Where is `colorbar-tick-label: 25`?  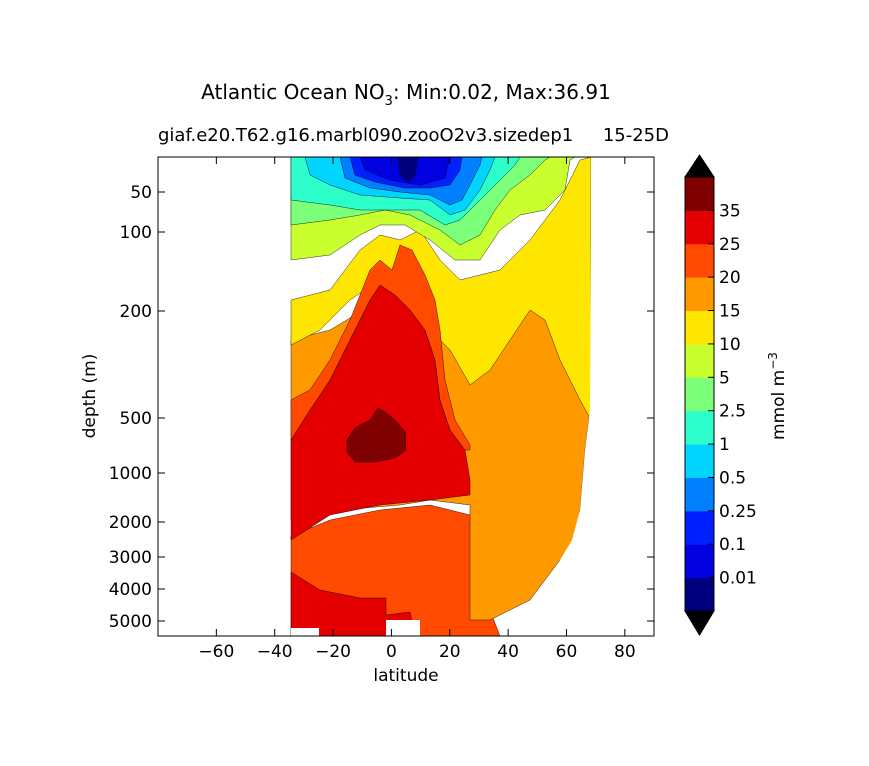 colorbar-tick-label: 25 is located at coordinates (730, 245).